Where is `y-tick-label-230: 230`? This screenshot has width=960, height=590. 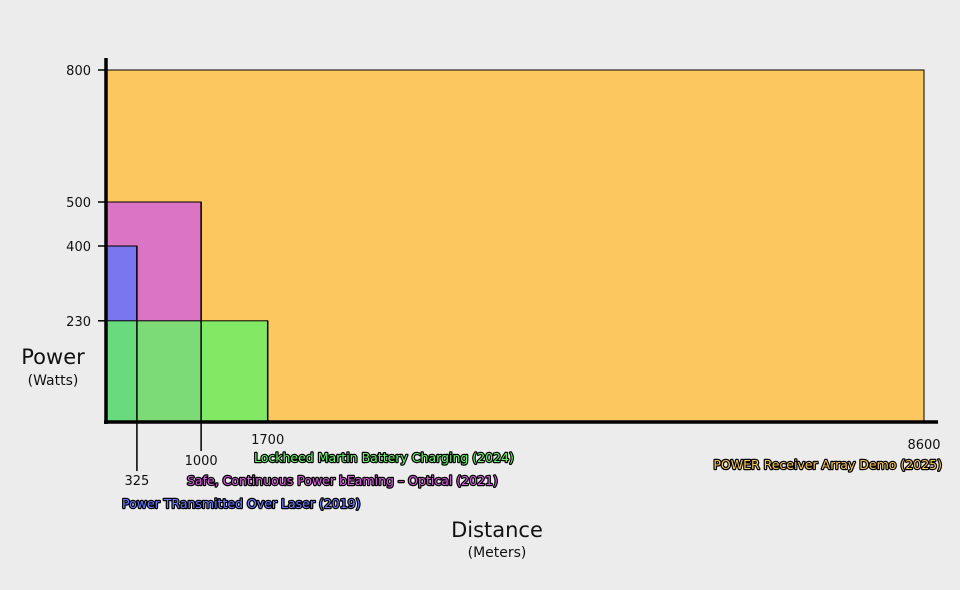
y-tick-label-230: 230 is located at coordinates (78, 322).